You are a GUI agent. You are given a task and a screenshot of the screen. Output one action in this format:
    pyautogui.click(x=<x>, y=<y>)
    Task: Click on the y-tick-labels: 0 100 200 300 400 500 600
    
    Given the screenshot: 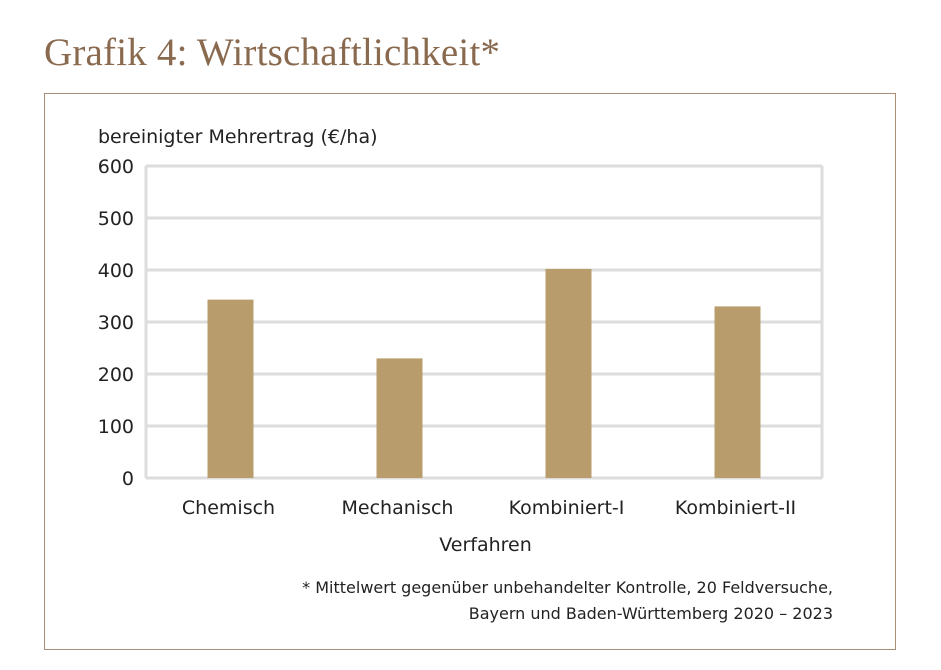 What is the action you would take?
    pyautogui.click(x=116, y=323)
    